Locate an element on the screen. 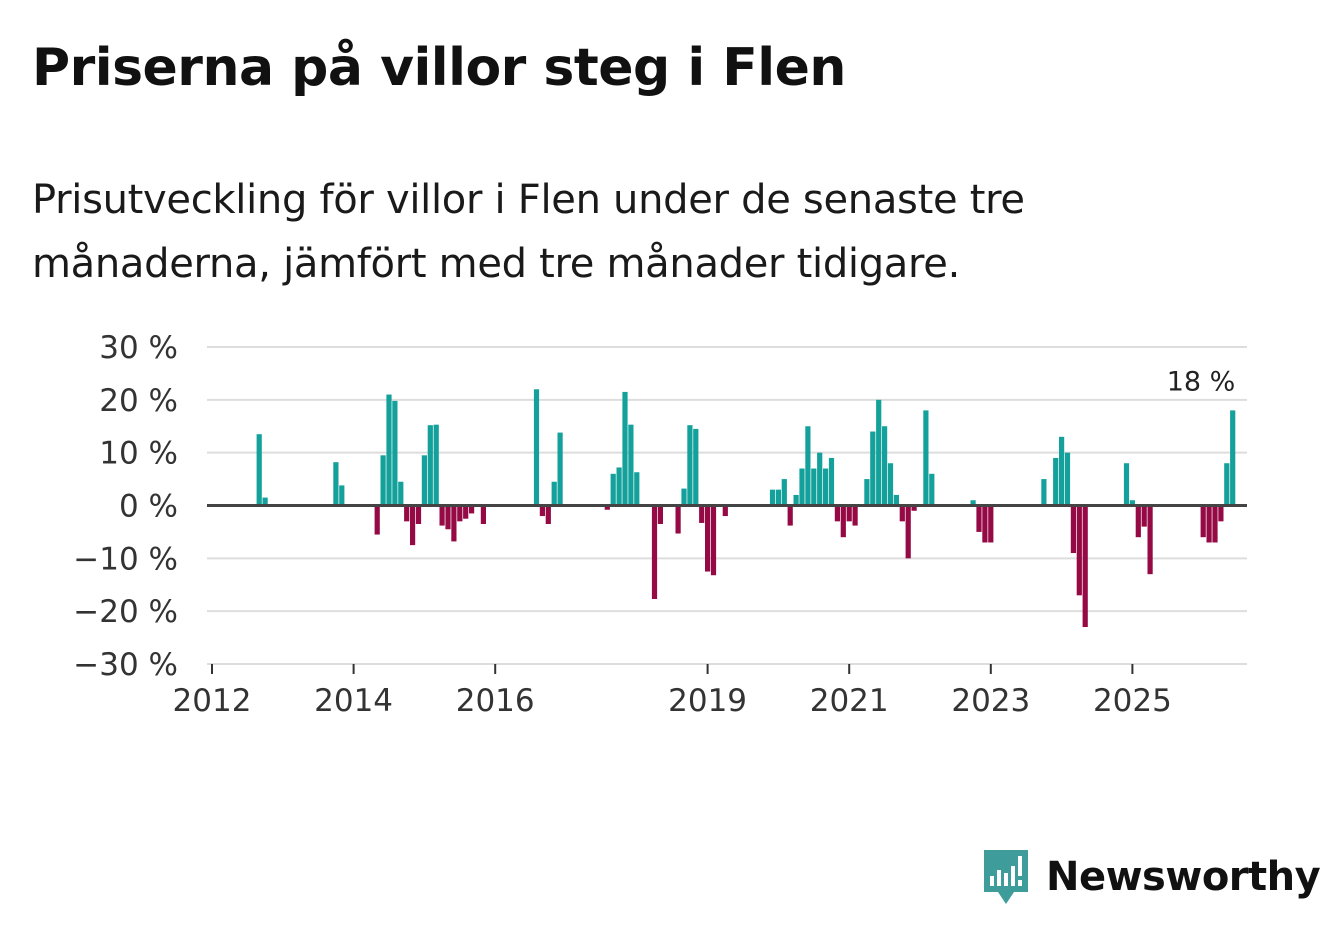 Image resolution: width=1322 pixels, height=939 pixels. newsworthy-logo-icon is located at coordinates (1006, 877).